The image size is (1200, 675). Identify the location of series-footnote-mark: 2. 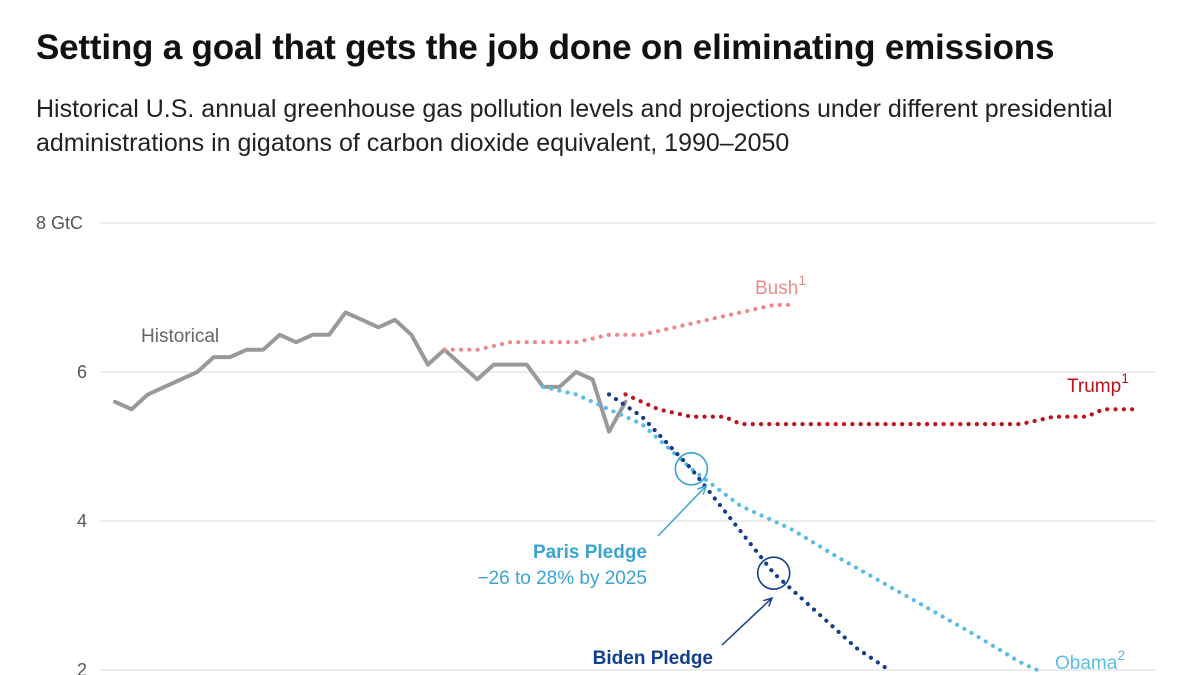
(1121, 655).